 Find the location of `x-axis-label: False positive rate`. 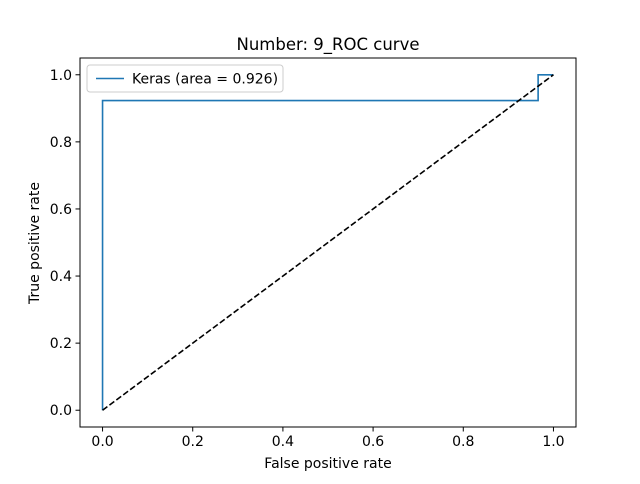

x-axis-label: False positive rate is located at coordinates (327, 464).